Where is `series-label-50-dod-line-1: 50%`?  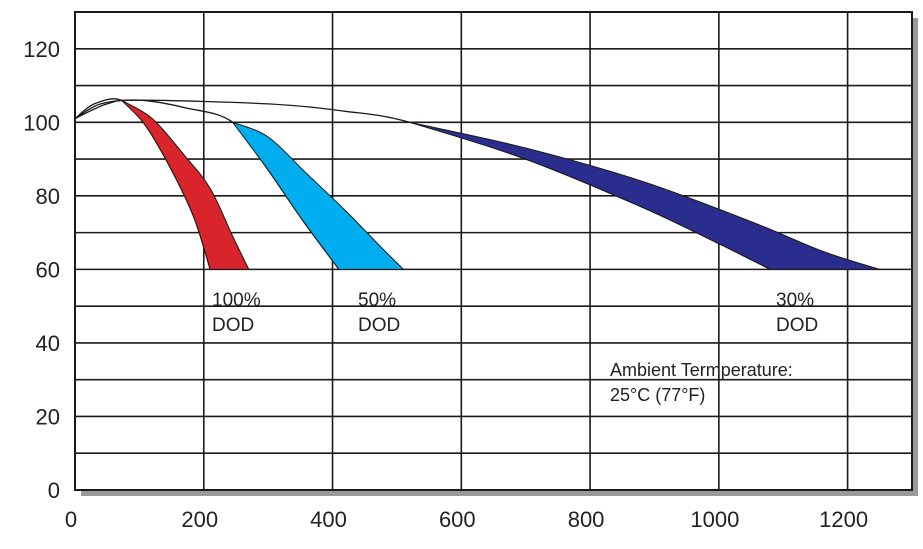 series-label-50-dod-line-1: 50% is located at coordinates (377, 300).